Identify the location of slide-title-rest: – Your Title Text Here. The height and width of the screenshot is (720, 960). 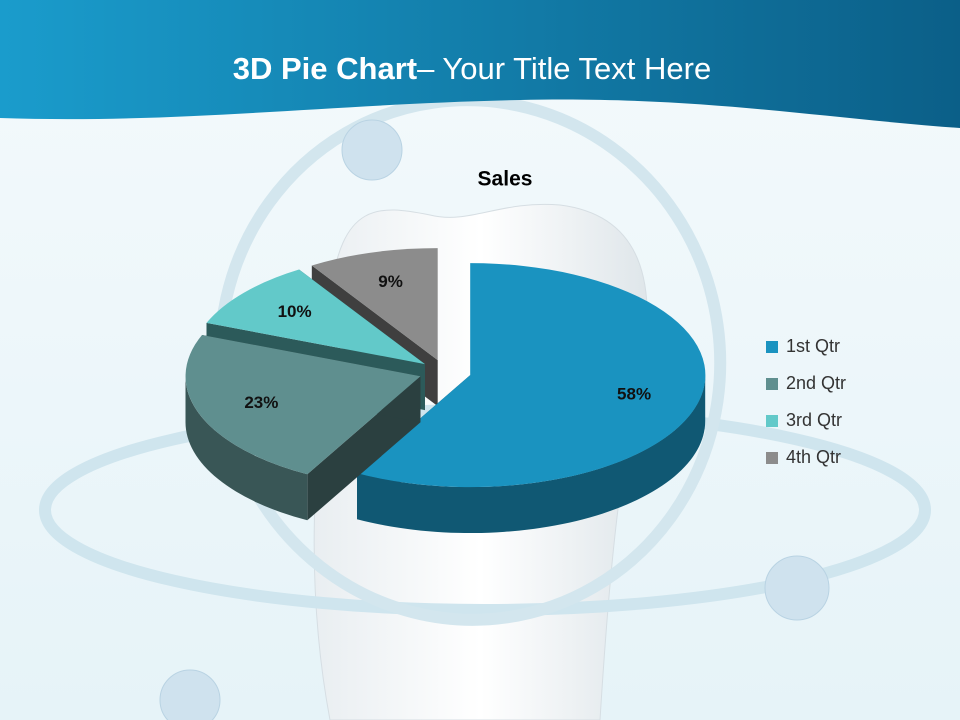
(564, 68).